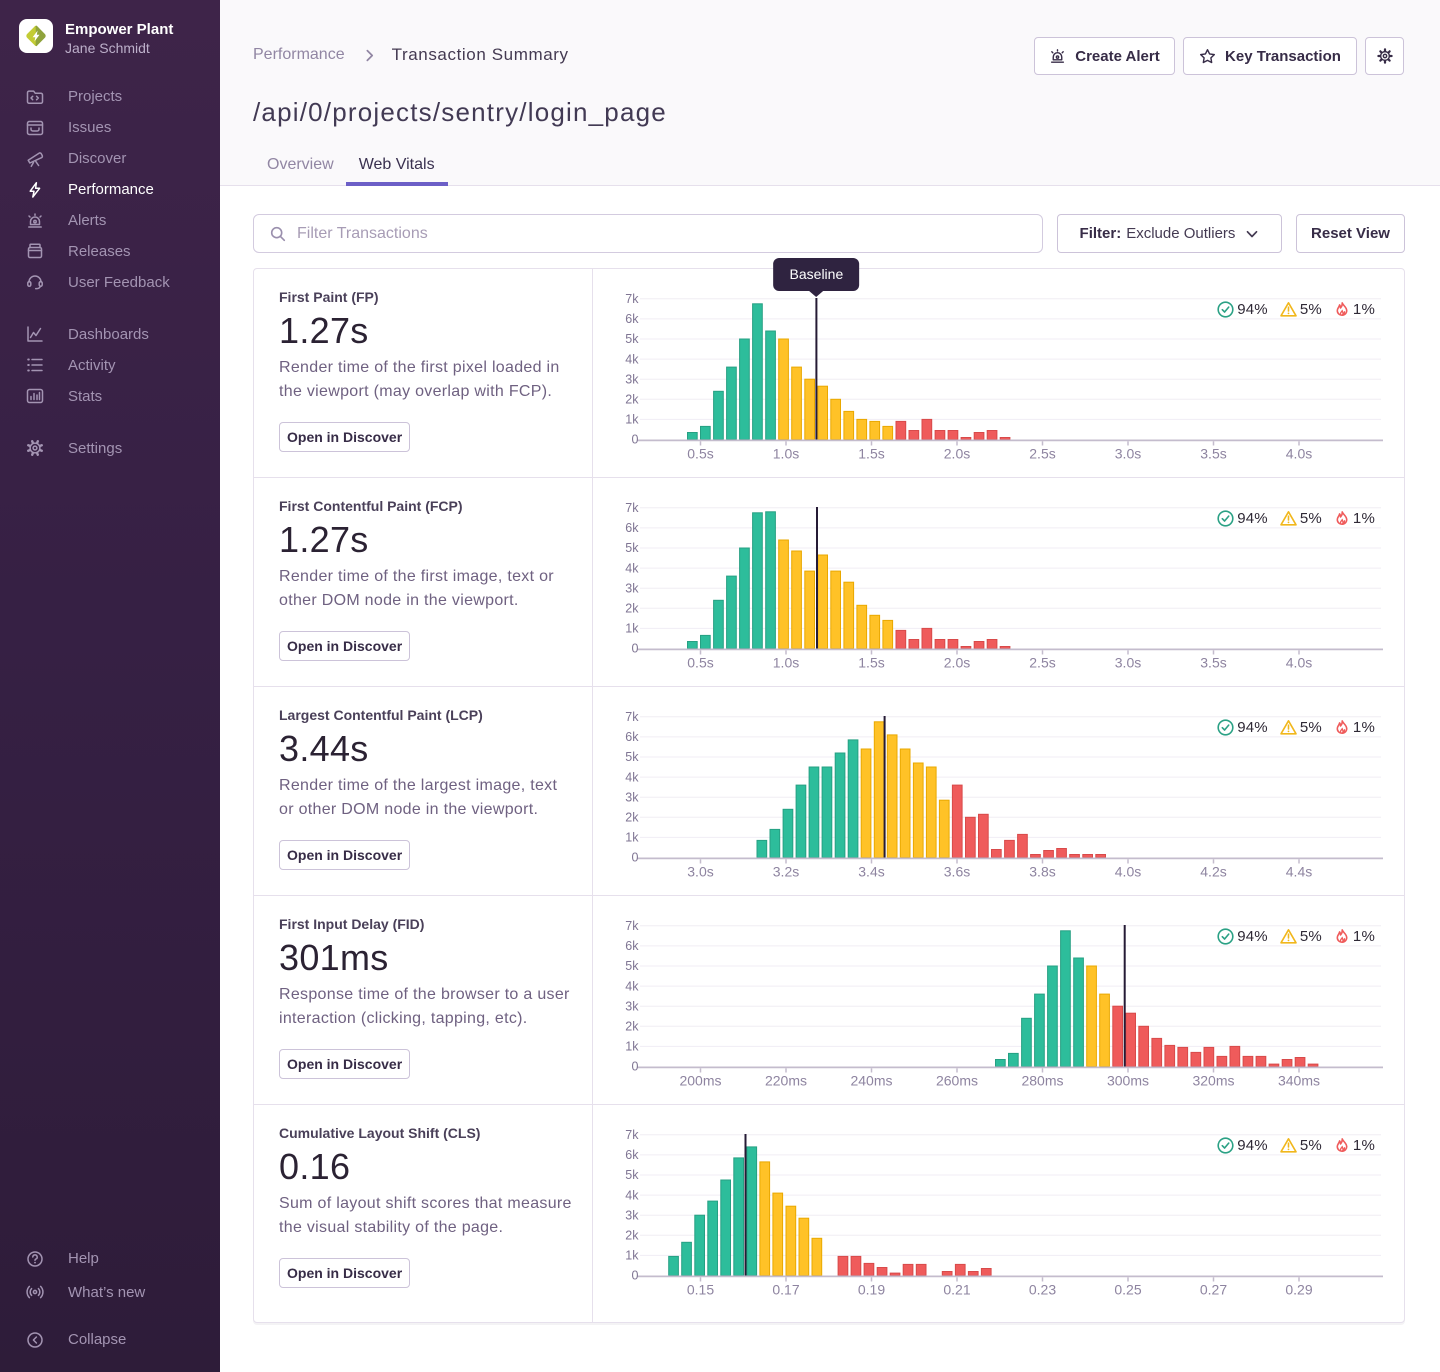  Describe the element at coordinates (700, 1290) in the screenshot. I see `svg-text: 0.15` at that location.